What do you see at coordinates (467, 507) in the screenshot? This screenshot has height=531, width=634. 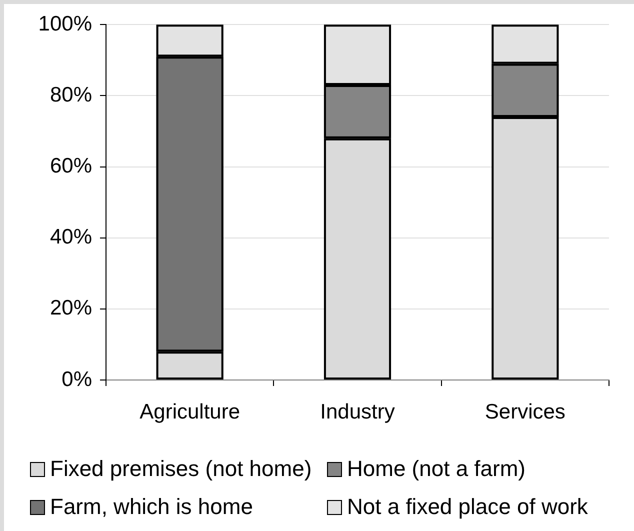 I see `legend-label: Not a fixed place of work` at bounding box center [467, 507].